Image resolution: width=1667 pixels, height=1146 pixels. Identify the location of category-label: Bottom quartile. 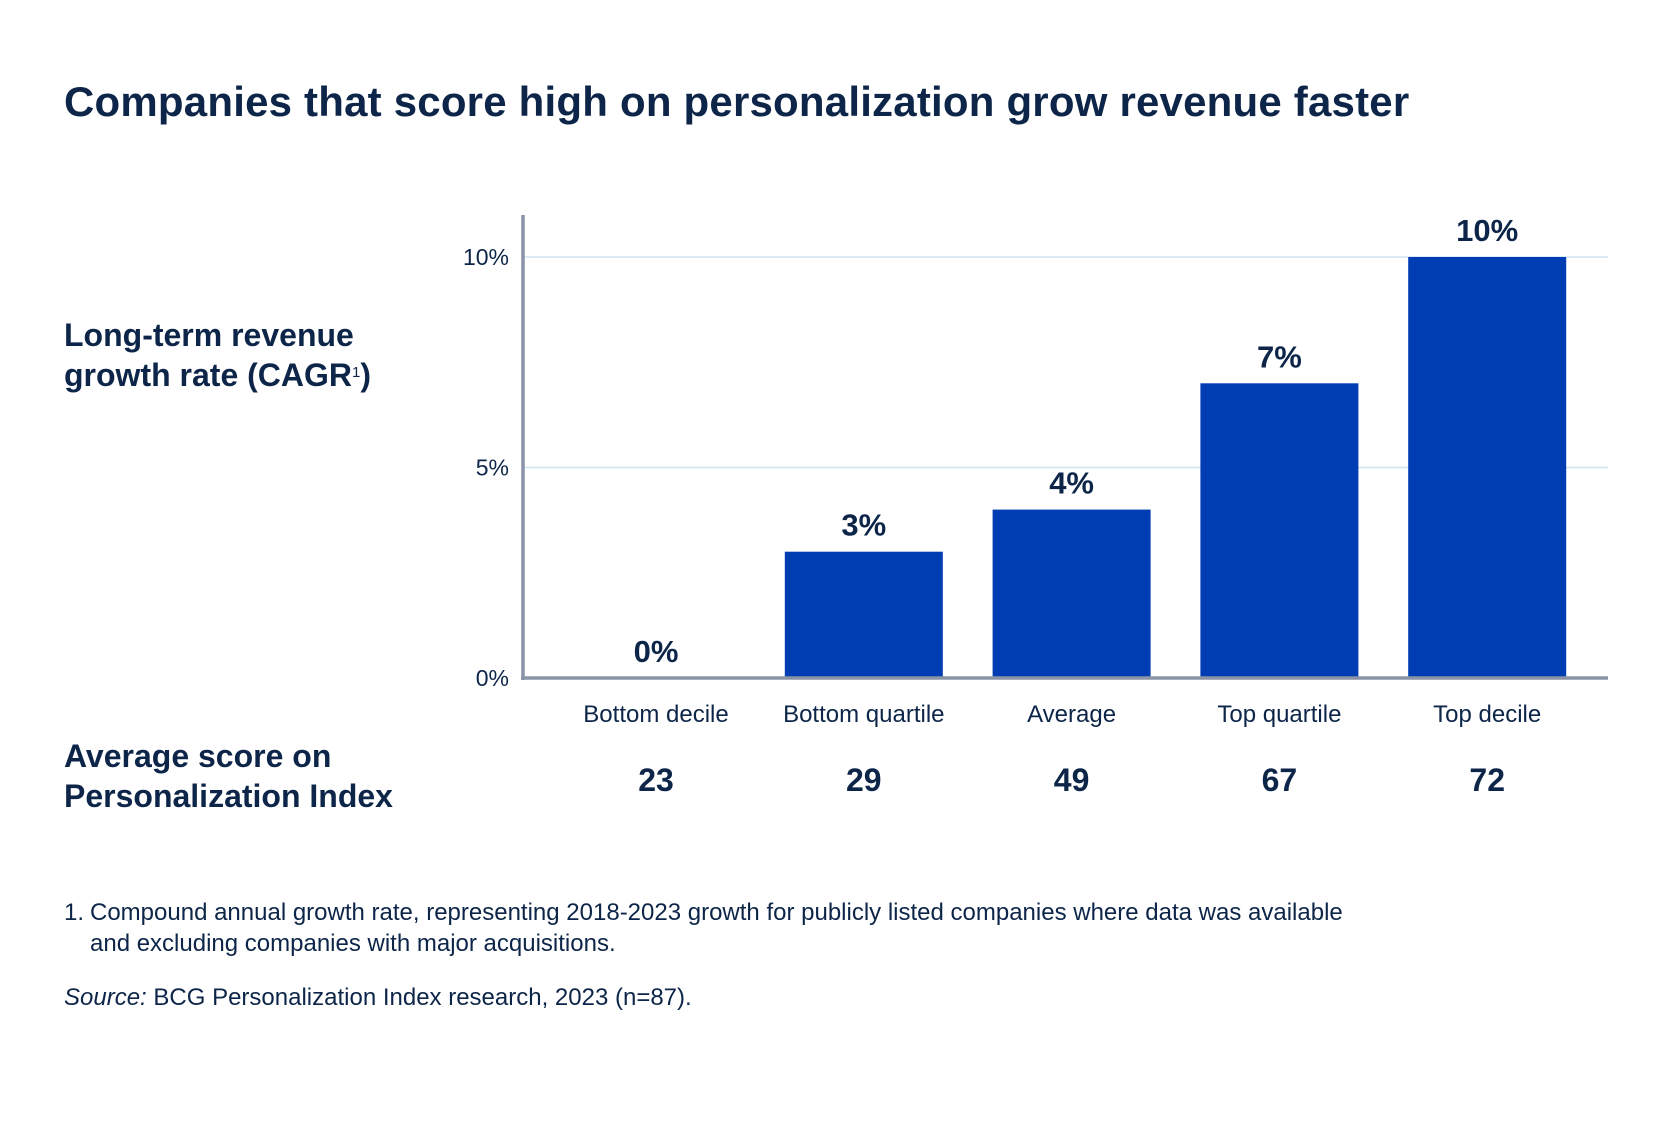
(863, 714).